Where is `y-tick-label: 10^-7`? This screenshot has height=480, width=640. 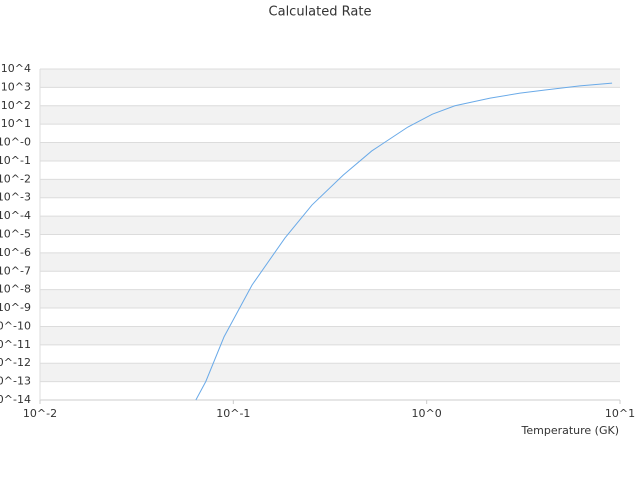
y-tick-label: 10^-7 is located at coordinates (15, 270).